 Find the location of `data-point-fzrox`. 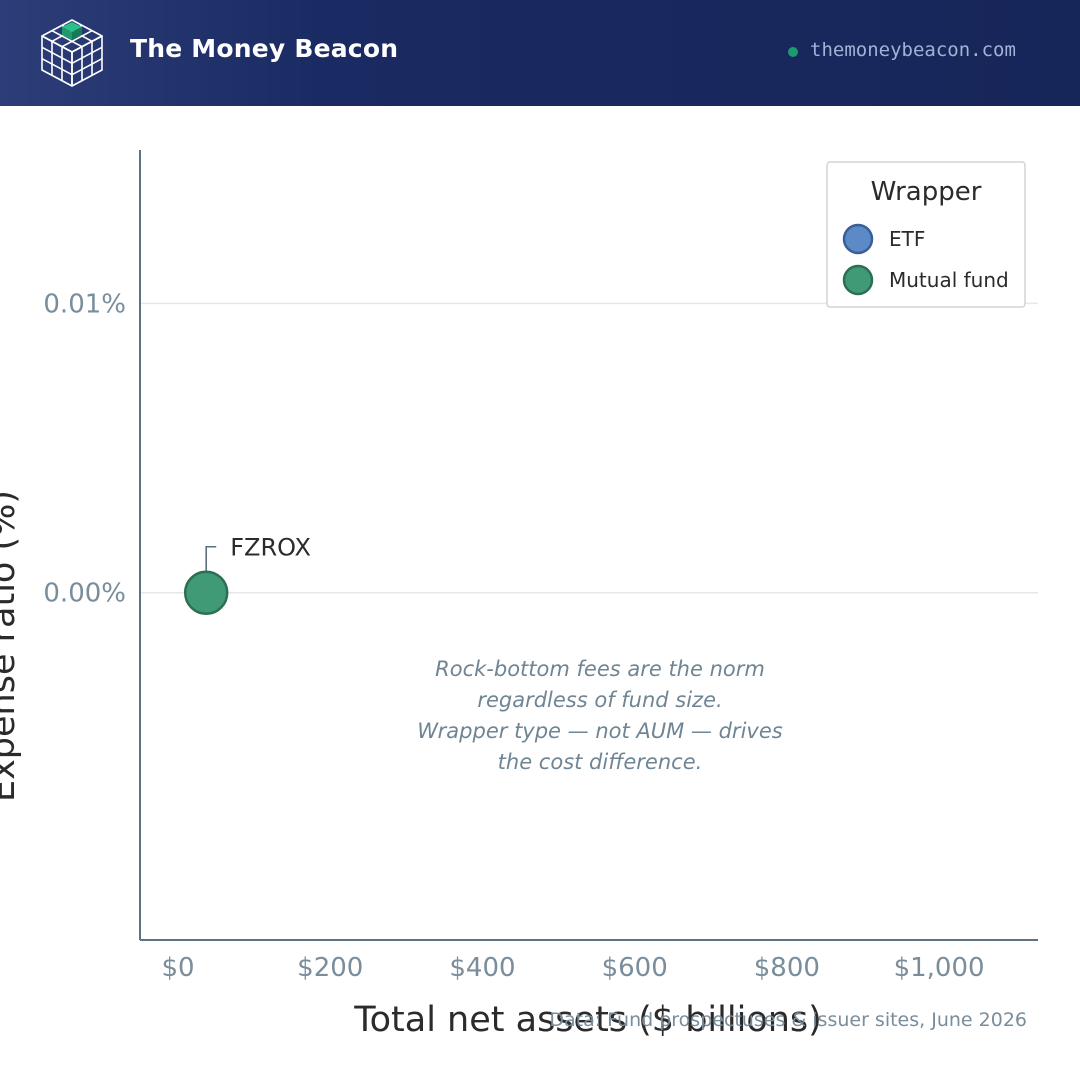

data-point-fzrox is located at coordinates (206, 592).